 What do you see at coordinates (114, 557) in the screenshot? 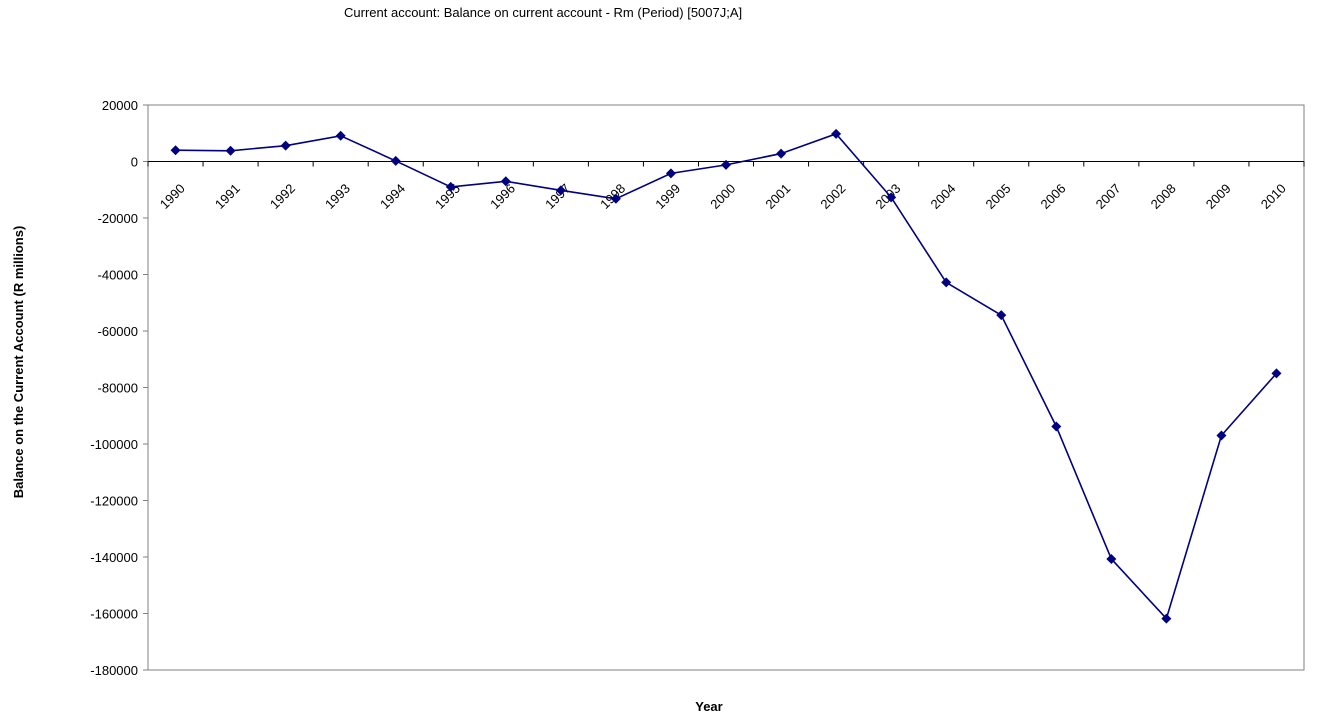
I see `y-tick-label: -140000` at bounding box center [114, 557].